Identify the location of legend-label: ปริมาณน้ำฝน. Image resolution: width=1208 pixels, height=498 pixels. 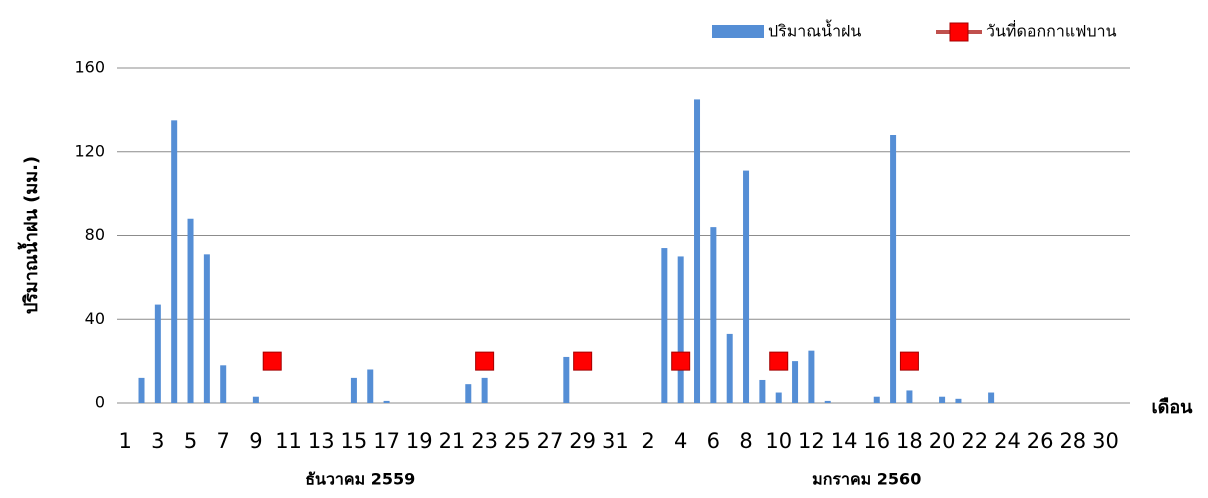
(814, 30).